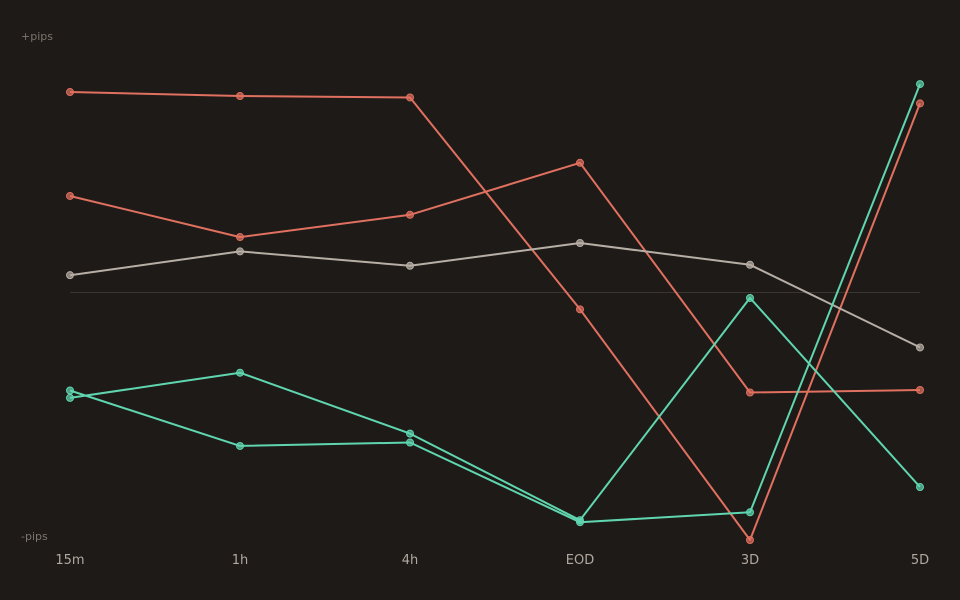  Describe the element at coordinates (750, 512) in the screenshot. I see `series-4-point-3D` at that location.